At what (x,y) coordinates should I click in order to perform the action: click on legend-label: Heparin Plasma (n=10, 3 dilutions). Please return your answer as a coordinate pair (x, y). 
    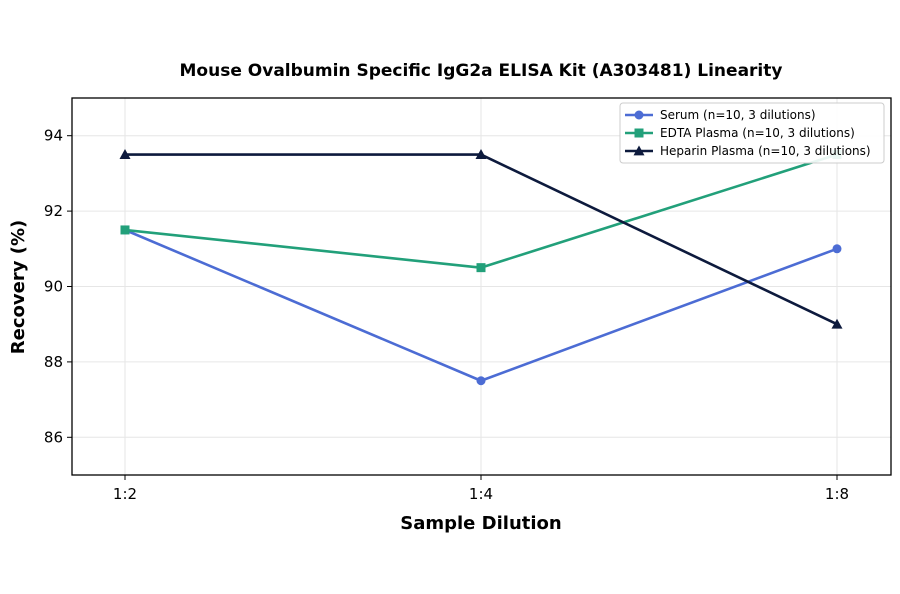
    Looking at the image, I should click on (765, 151).